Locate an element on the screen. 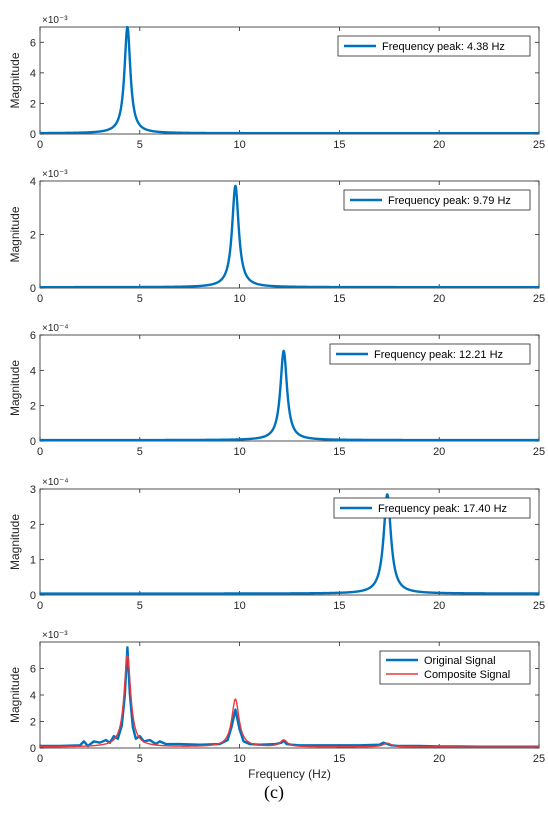  legend: Frequency peak: 17.40 Hz is located at coordinates (432, 508).